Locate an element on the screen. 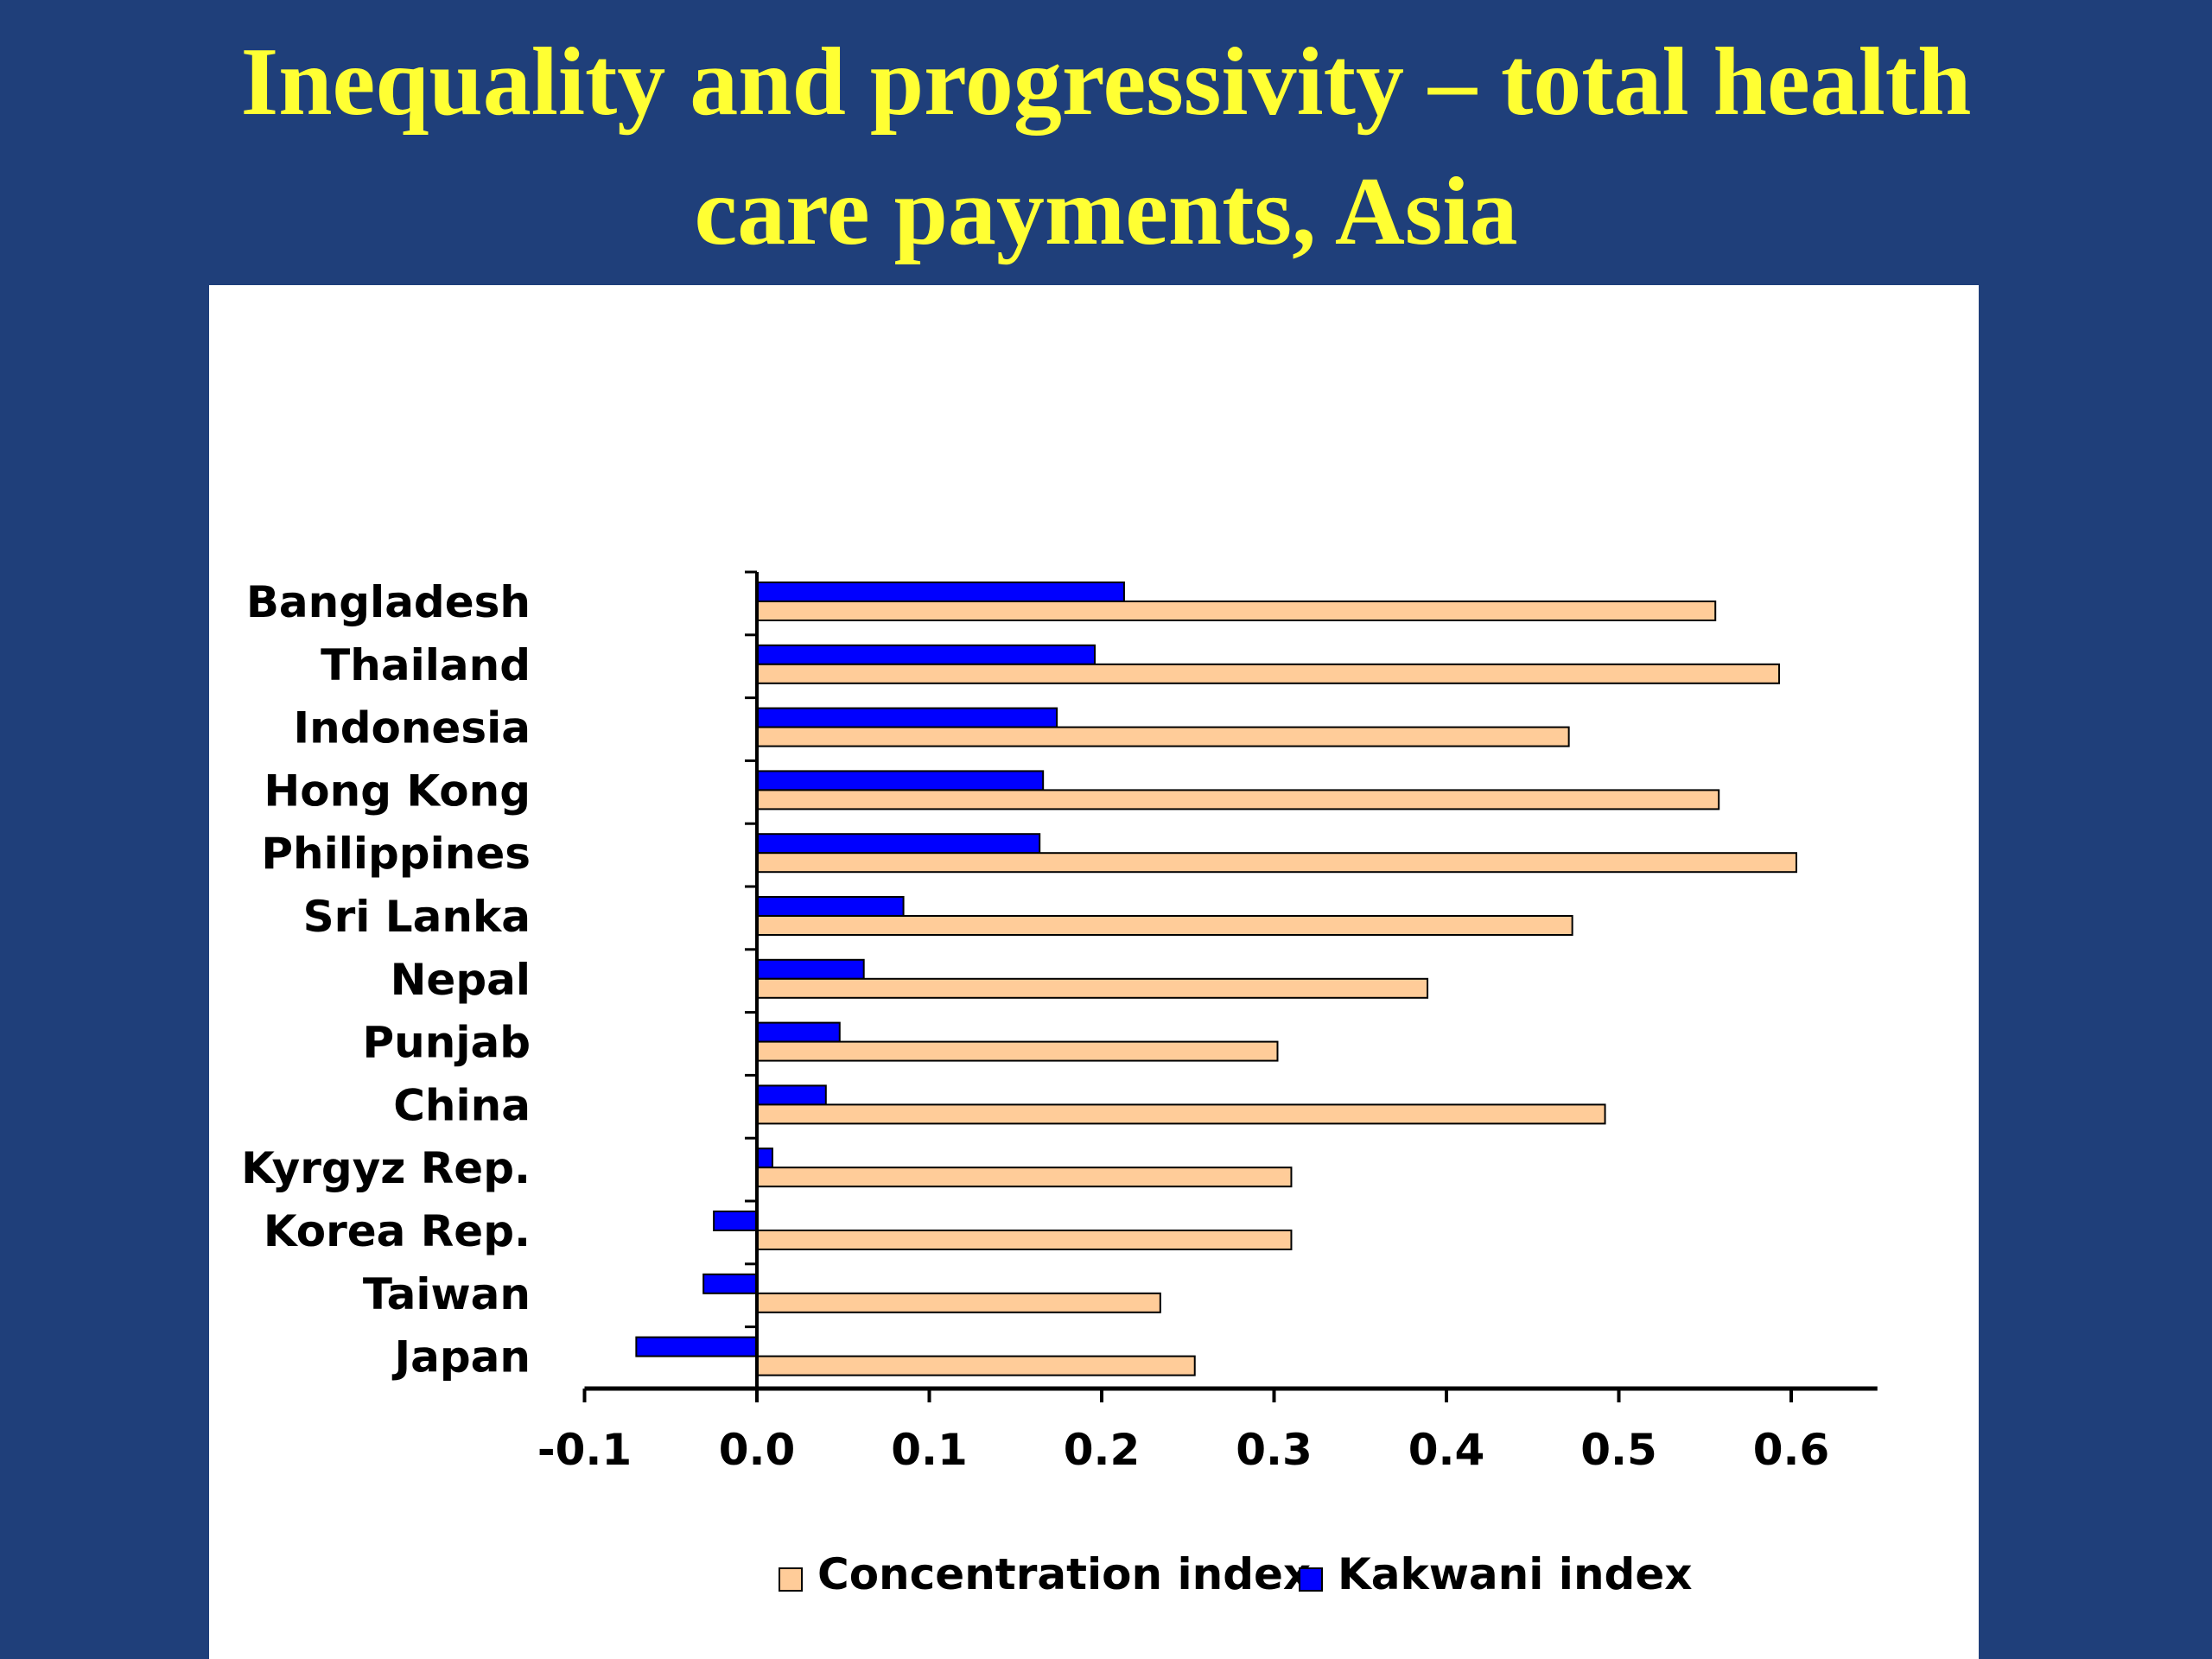 The image size is (2212, 1659). category-label: Bangladesh is located at coordinates (388, 602).